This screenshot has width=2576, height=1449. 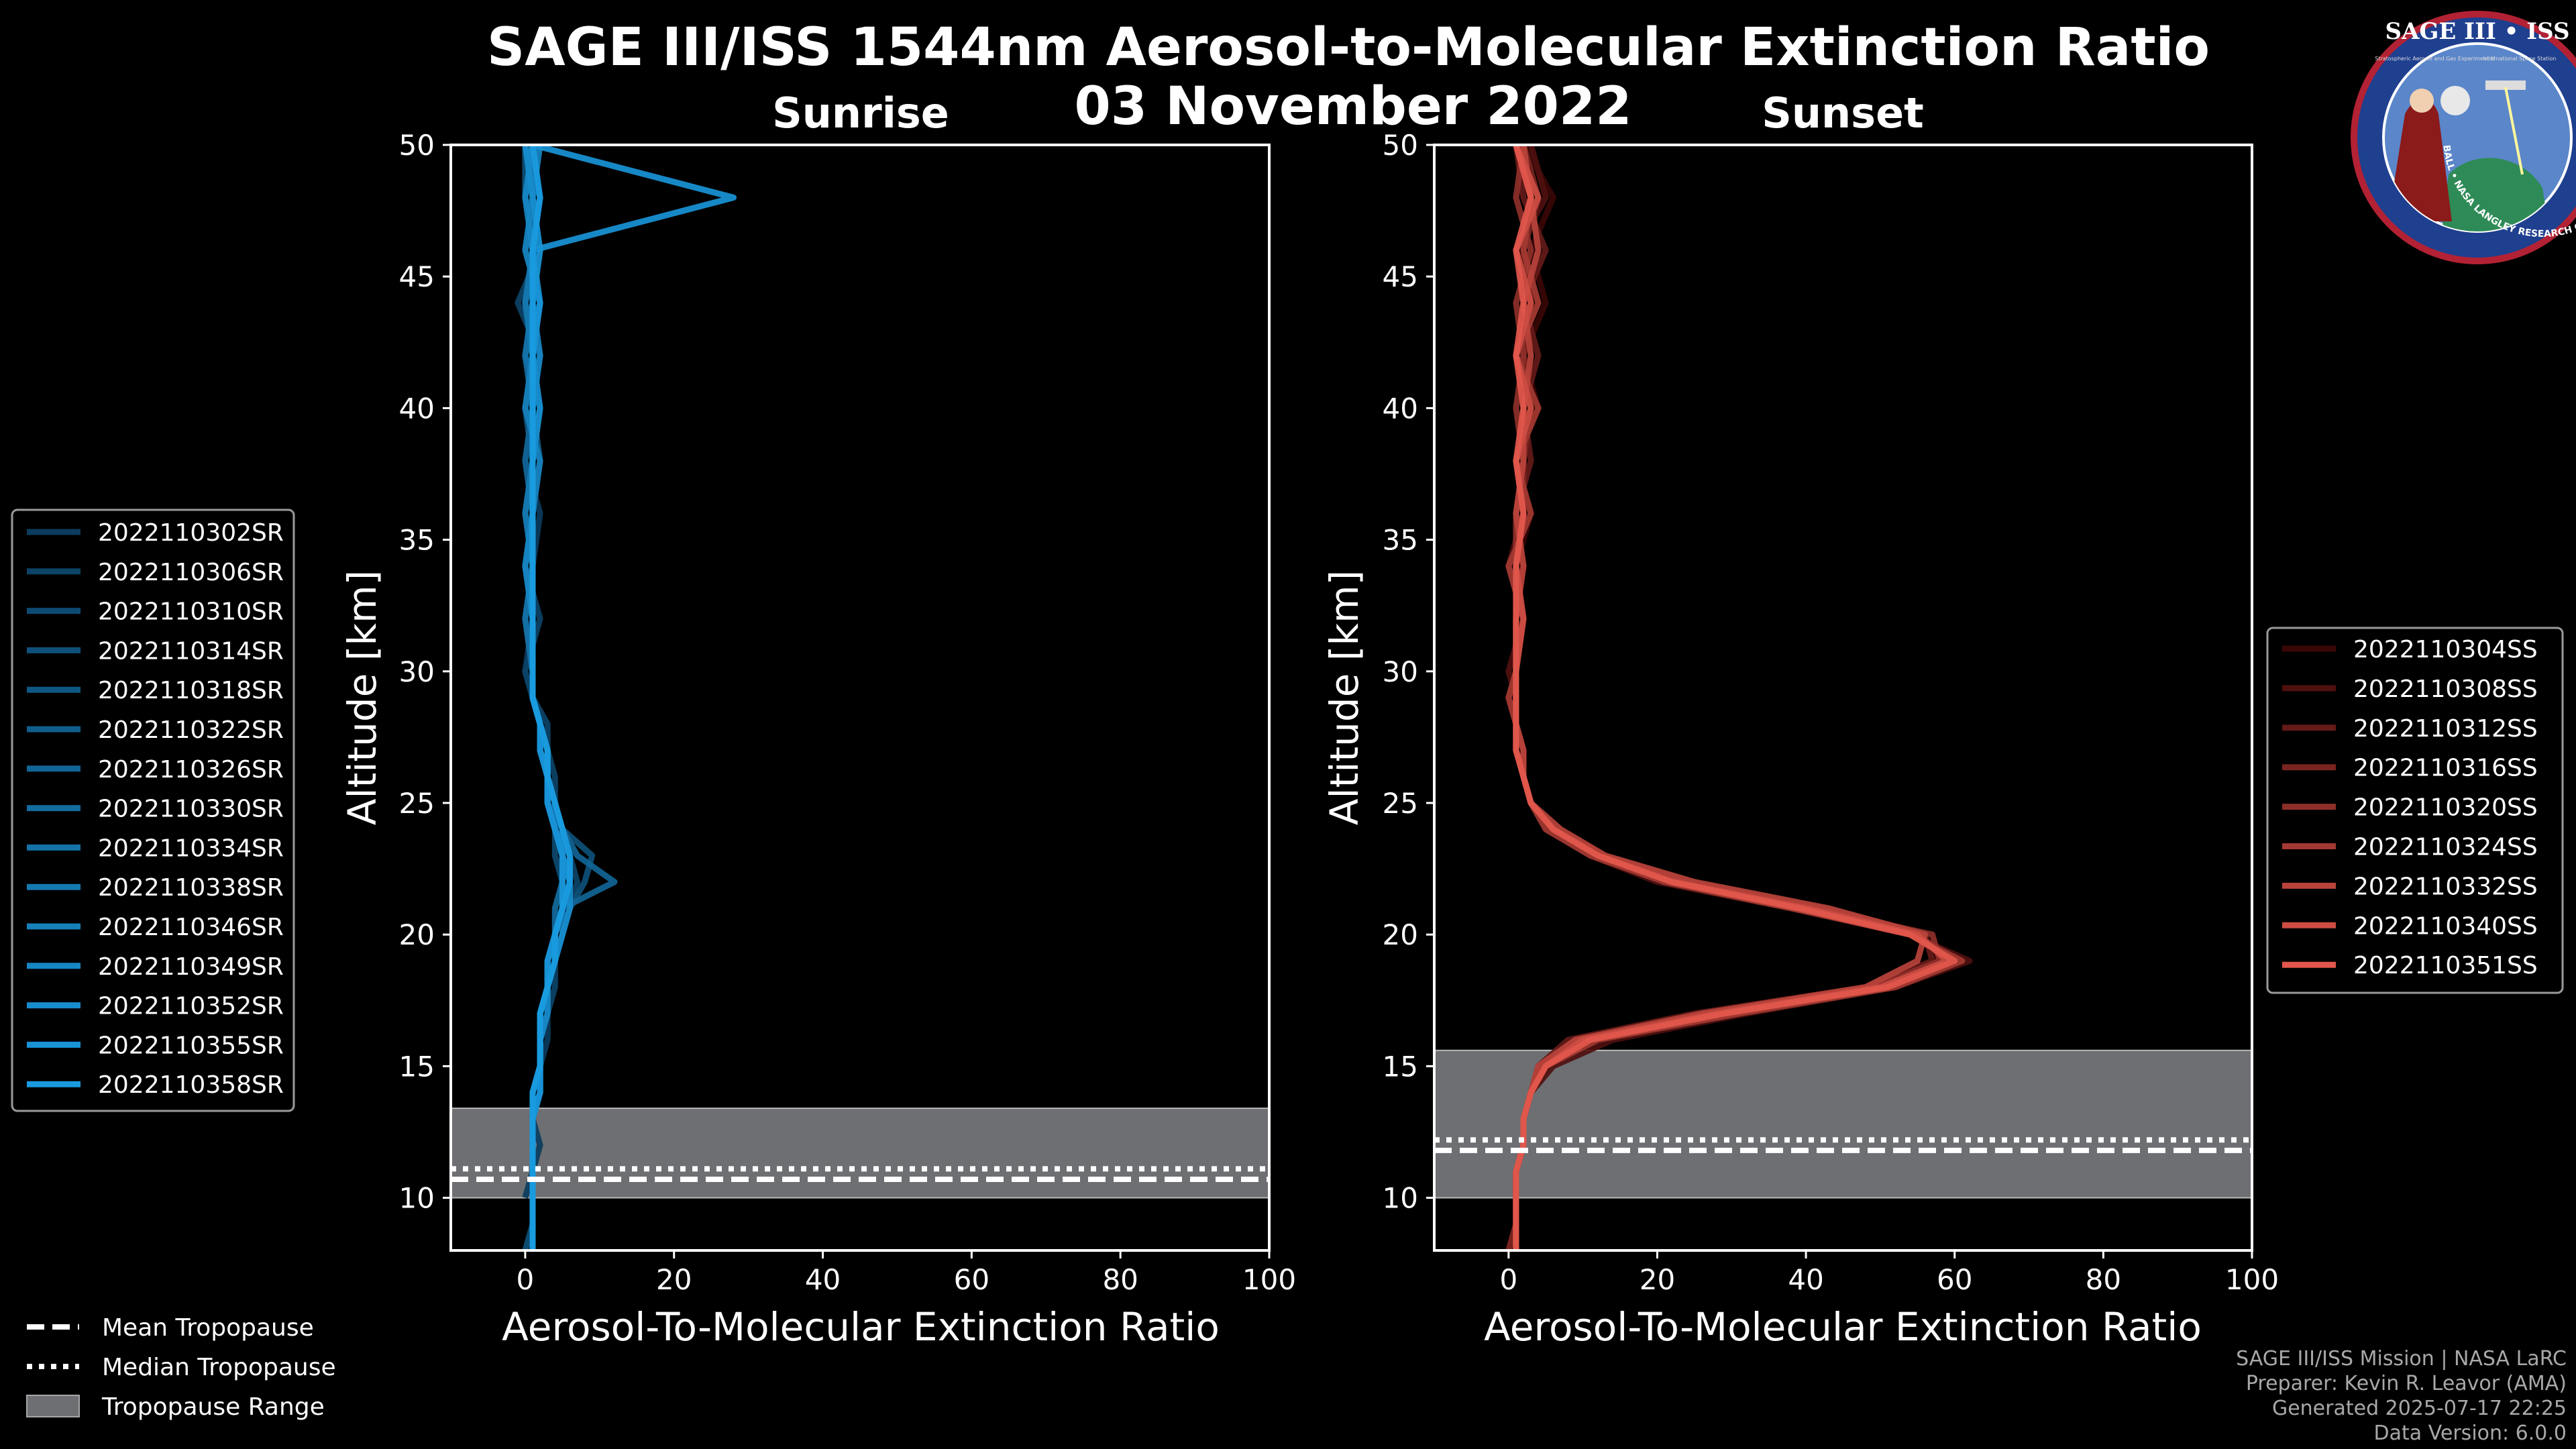 What do you see at coordinates (417, 1198) in the screenshot?
I see `sunrise-y-tick-label: 10` at bounding box center [417, 1198].